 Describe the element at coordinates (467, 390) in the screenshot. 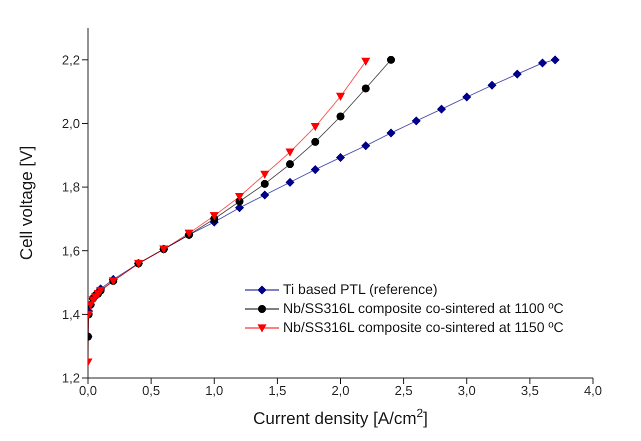

I see `x-tick-label: 3,0` at that location.